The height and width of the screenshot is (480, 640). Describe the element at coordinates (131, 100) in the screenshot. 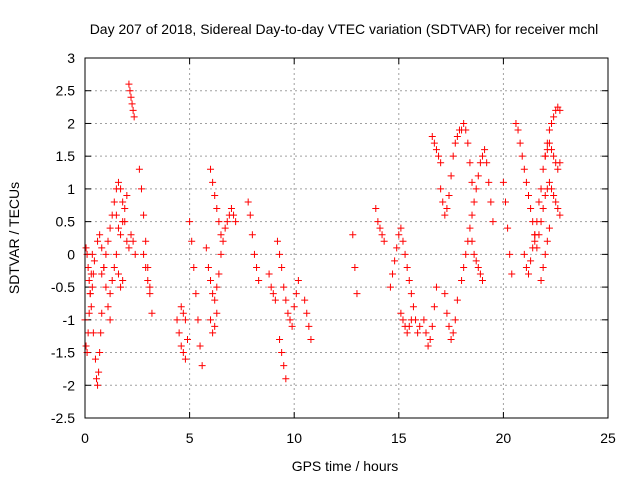

I see `series-sat-h` at that location.